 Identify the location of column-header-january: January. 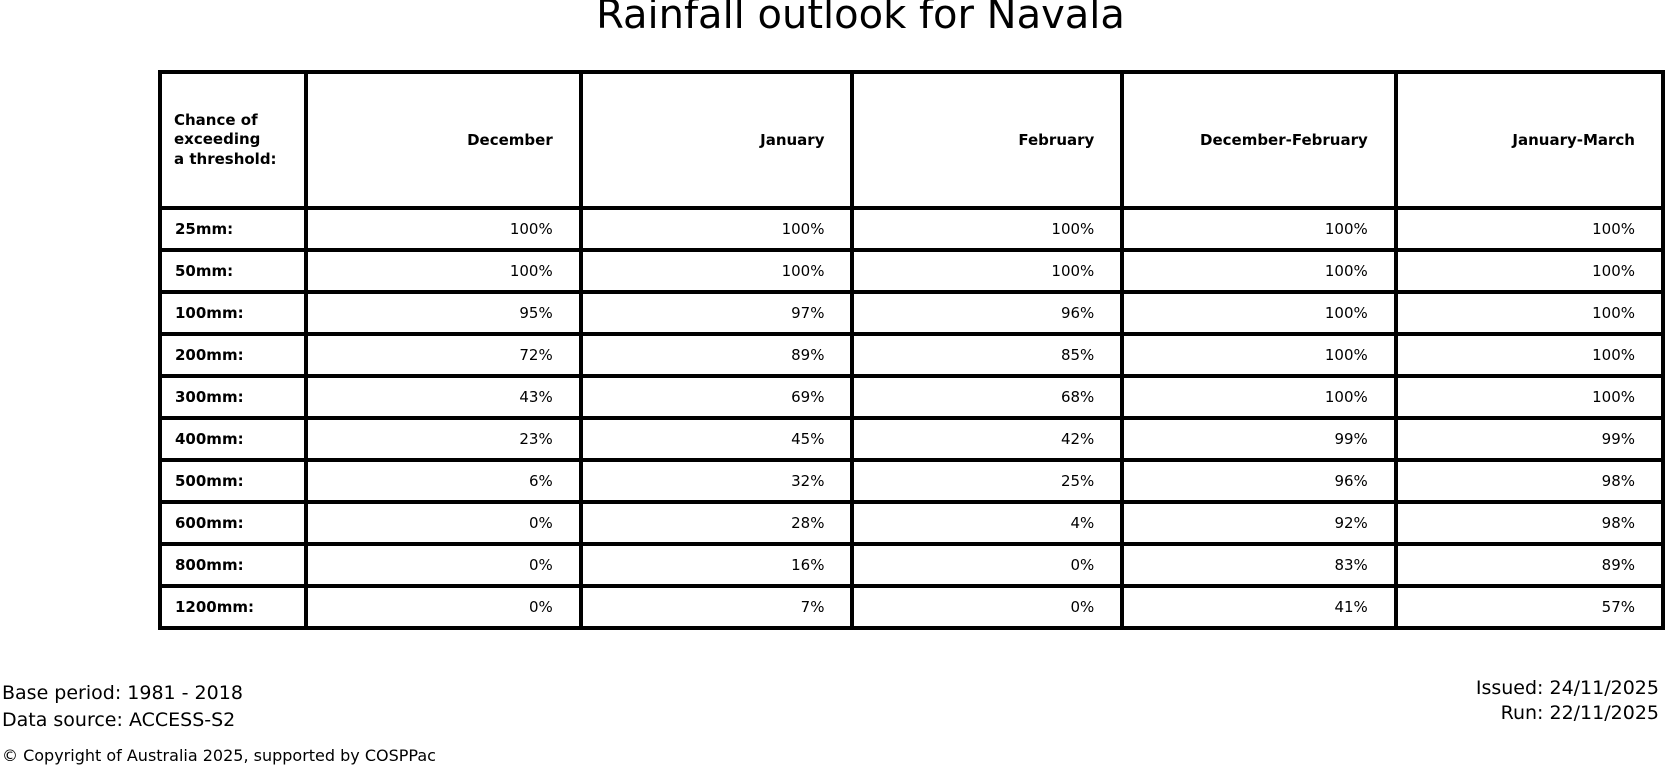
(716, 140).